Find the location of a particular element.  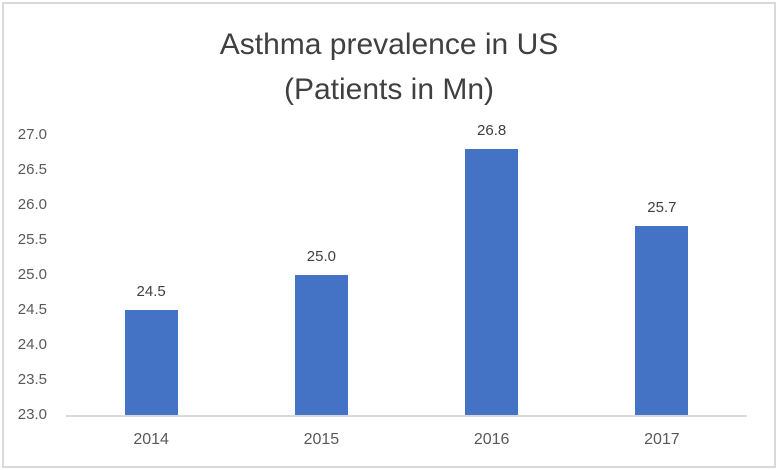

y-tick-label: 24.5 is located at coordinates (32, 309).